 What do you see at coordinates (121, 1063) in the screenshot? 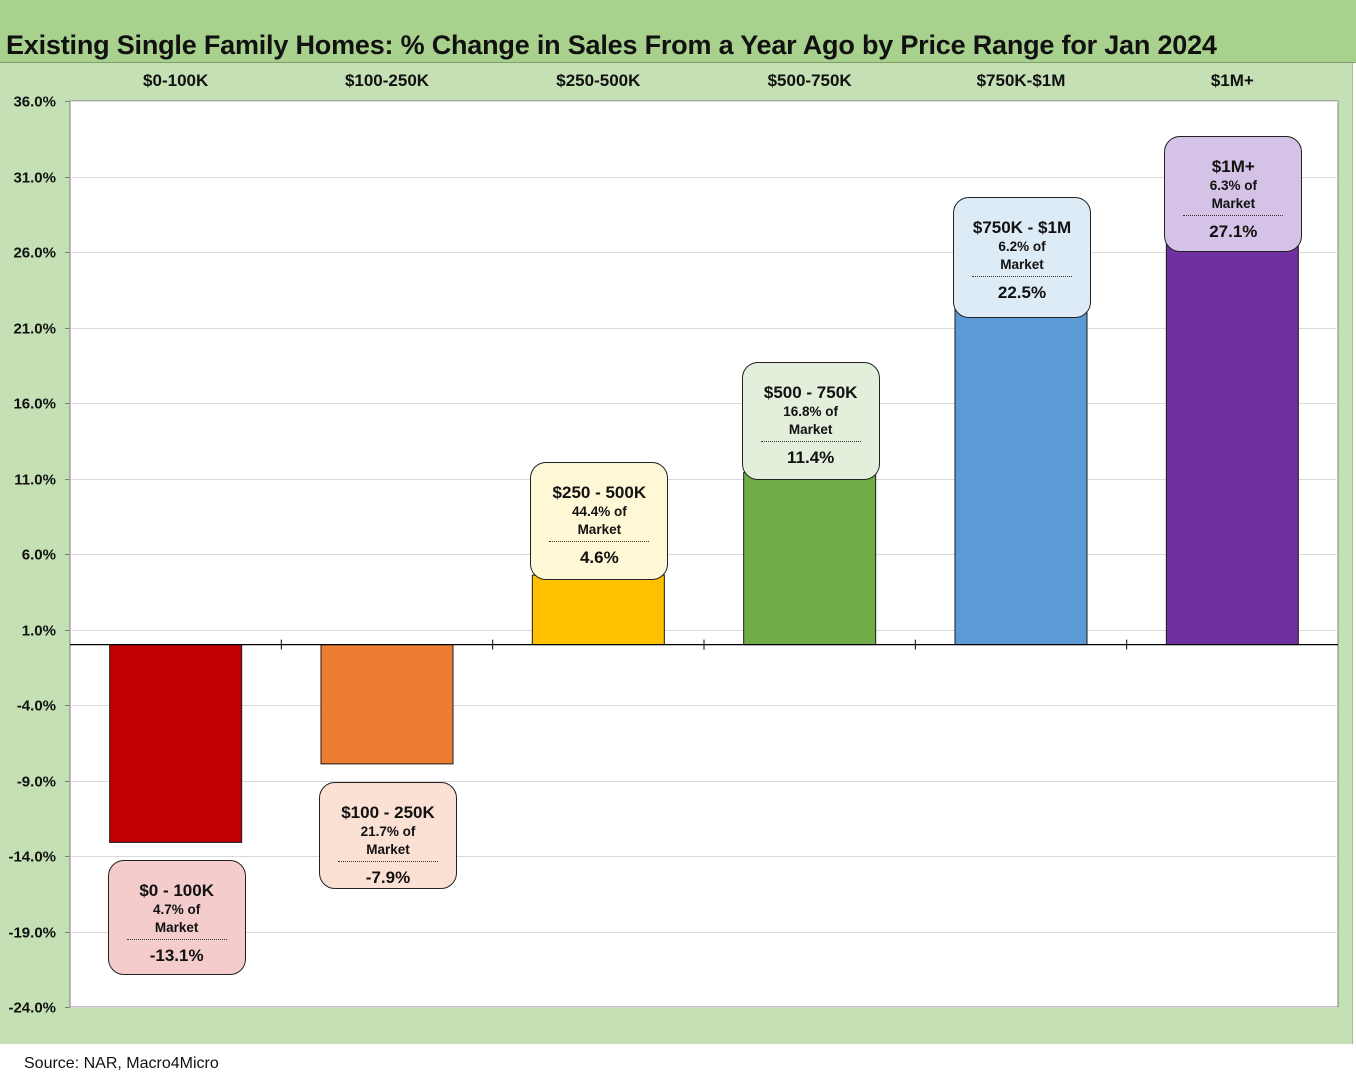
I see `source-note: Source: NAR, Macro4Micro` at bounding box center [121, 1063].